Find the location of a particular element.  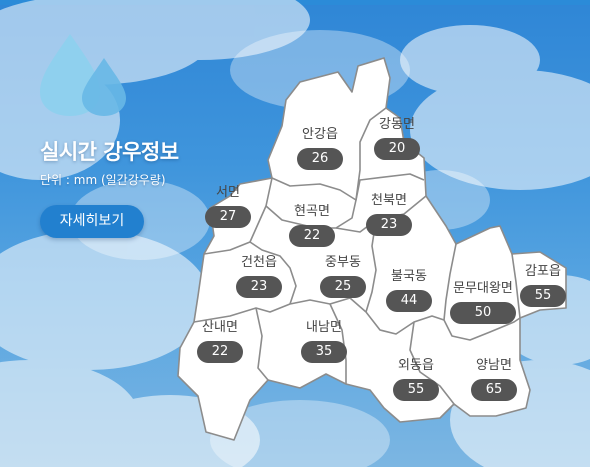

district-name: 불국동 is located at coordinates (409, 276).